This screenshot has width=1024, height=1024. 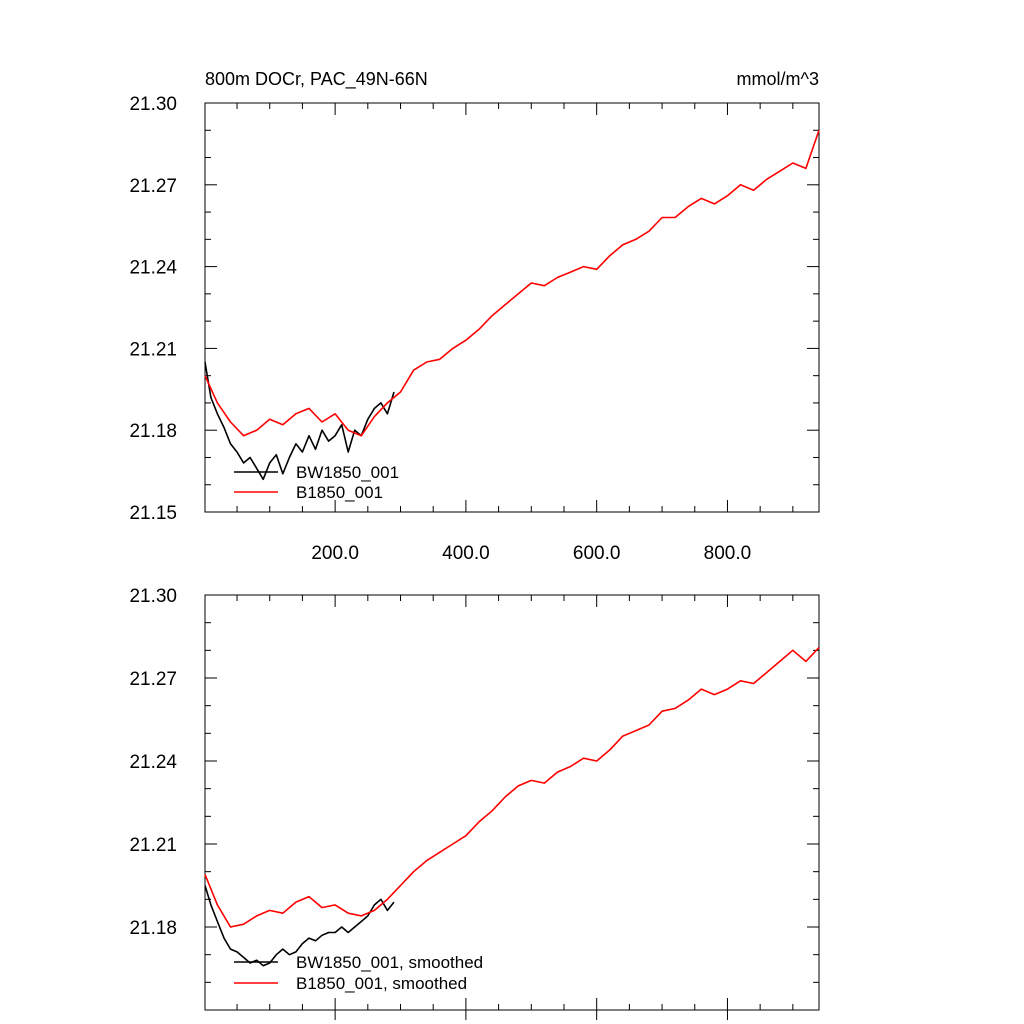 I want to click on legend-label-bw1850-smoothed: BW1850_001, smoothed, so click(x=389, y=962).